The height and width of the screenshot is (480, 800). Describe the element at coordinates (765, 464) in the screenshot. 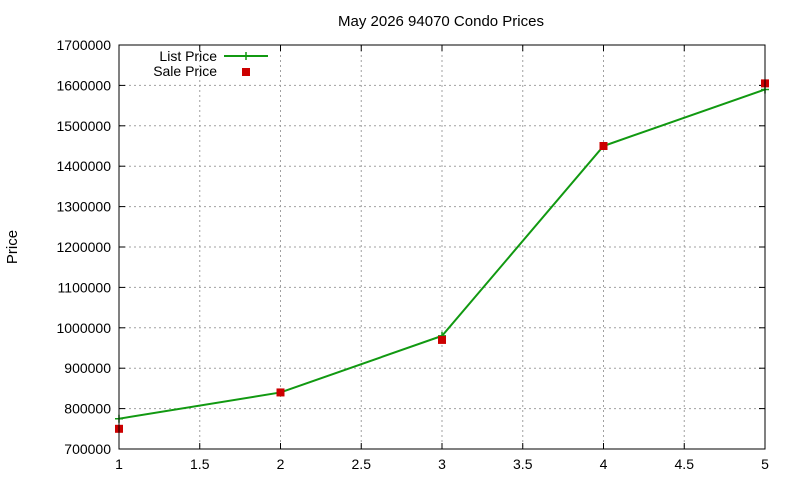

I see `x-tick-label: 5` at that location.